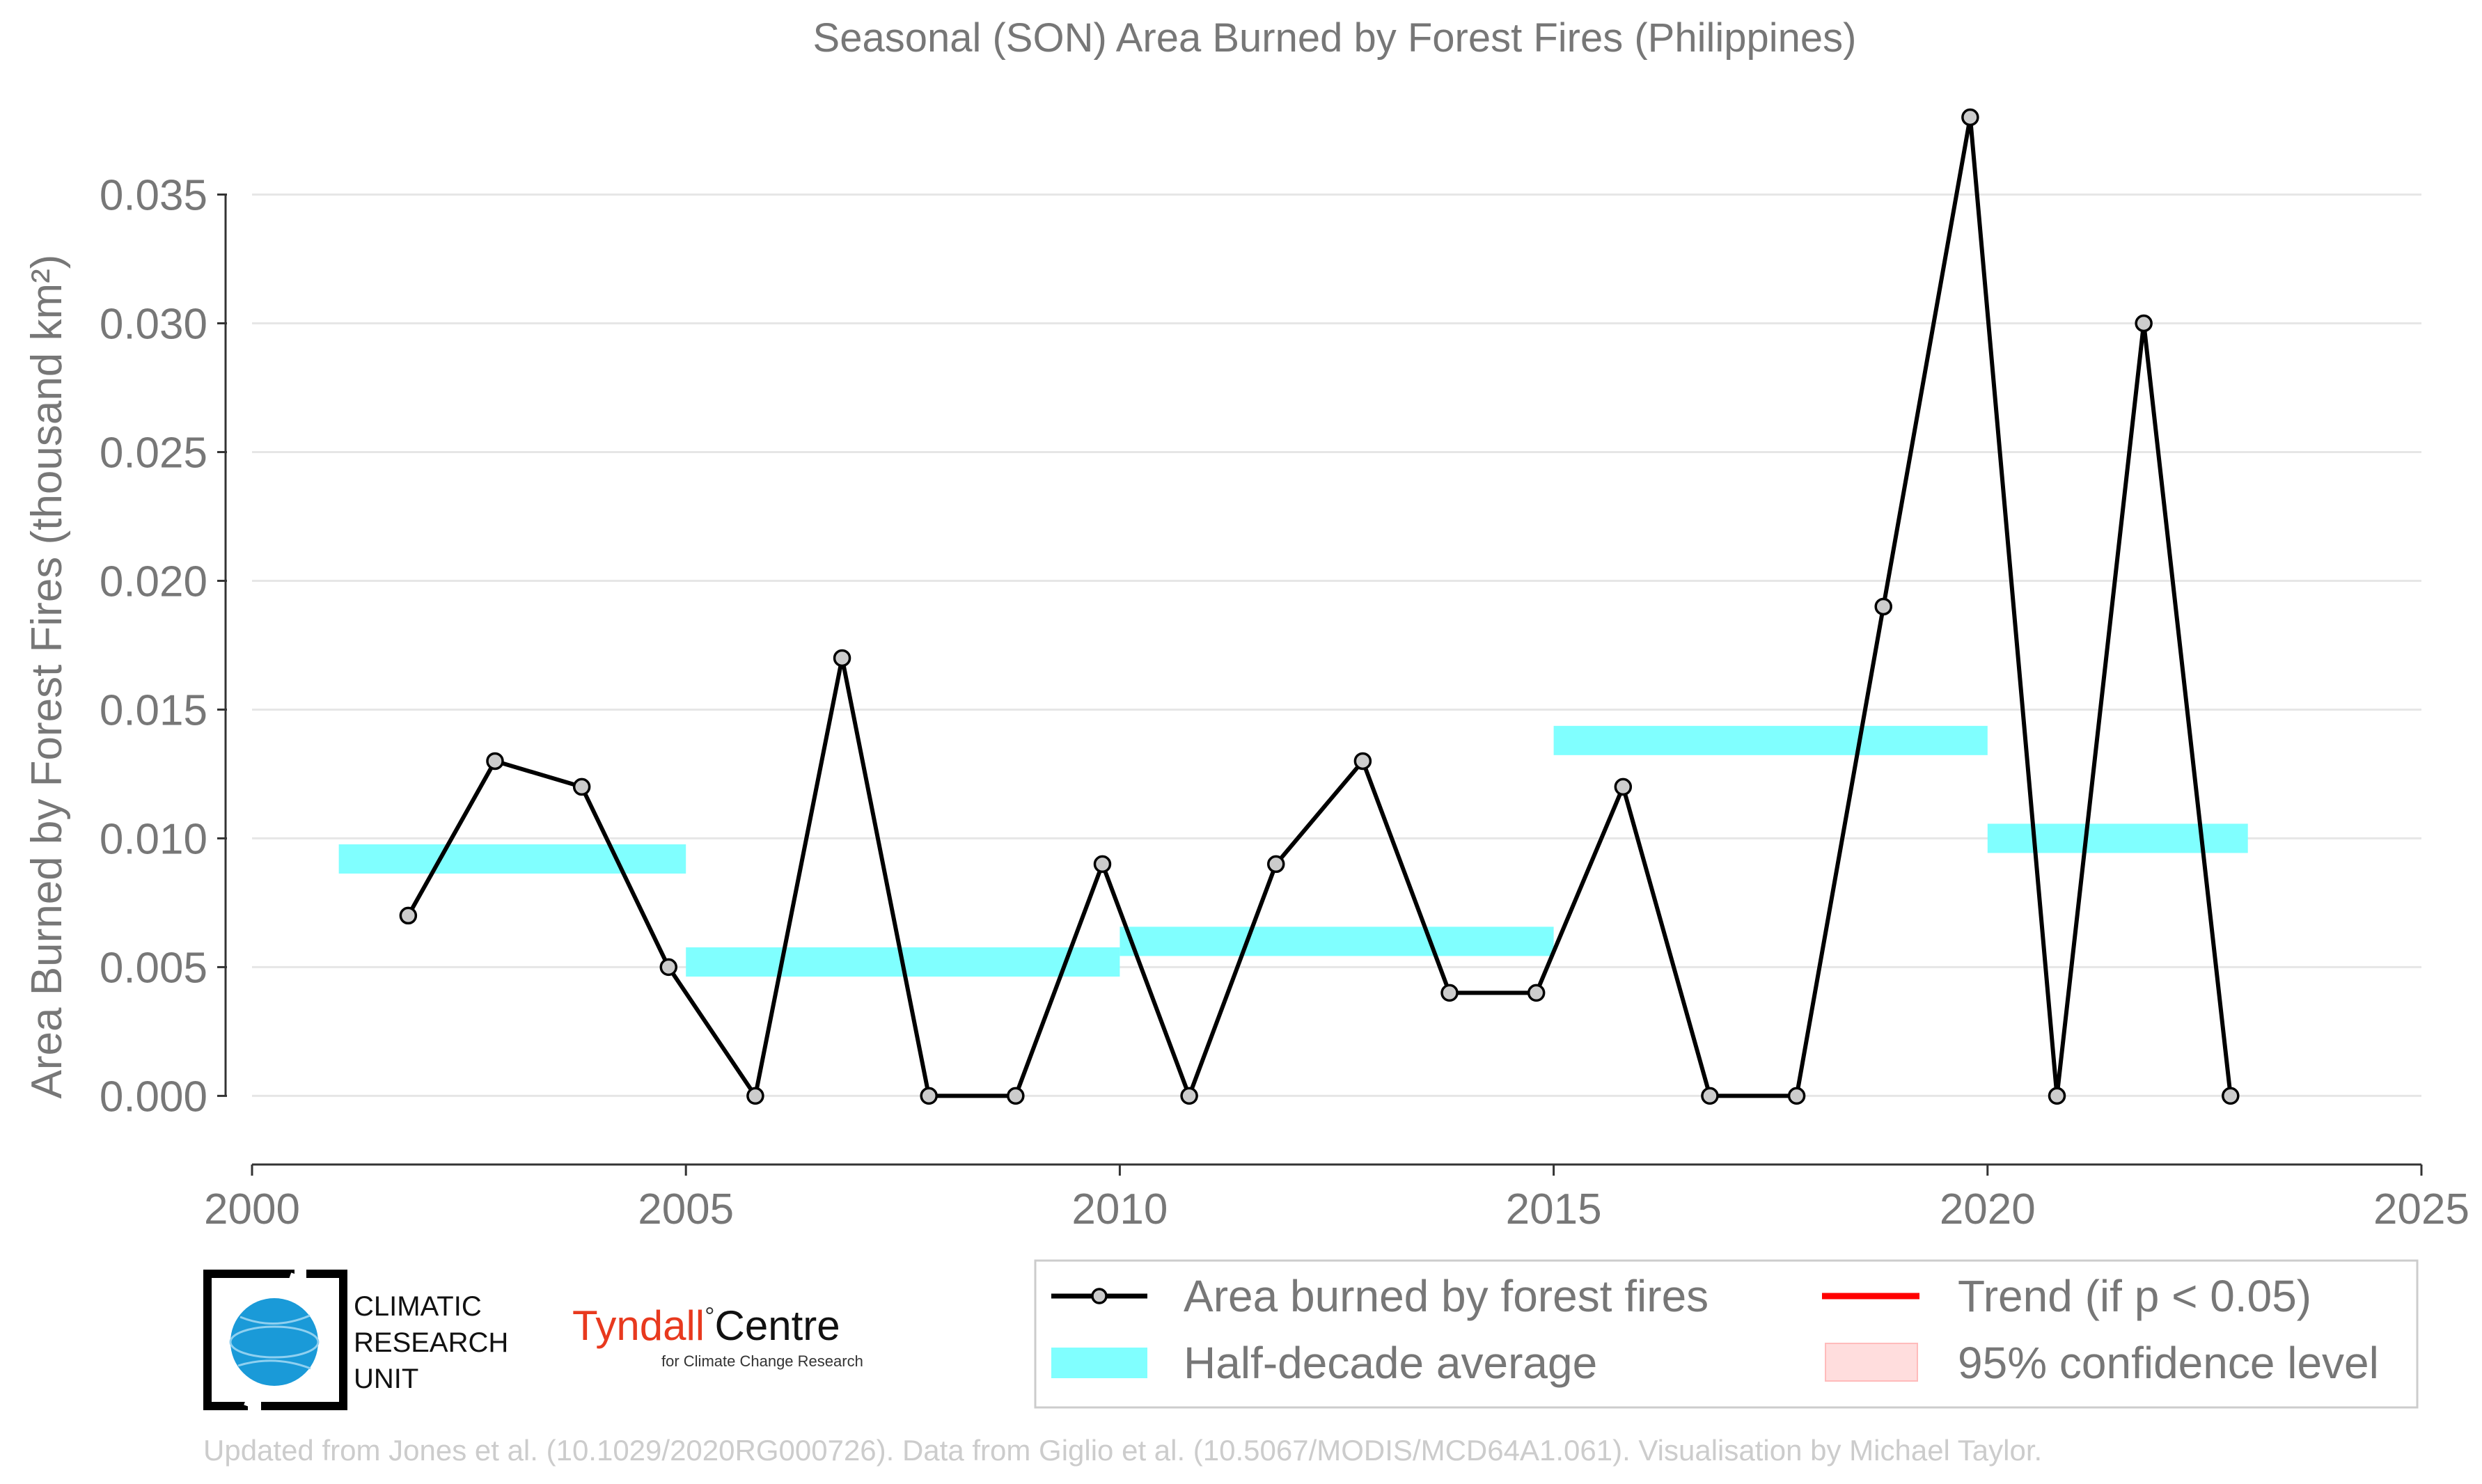 The height and width of the screenshot is (1484, 2482). Describe the element at coordinates (153, 195) in the screenshot. I see `y-tick-label: 0.035` at that location.